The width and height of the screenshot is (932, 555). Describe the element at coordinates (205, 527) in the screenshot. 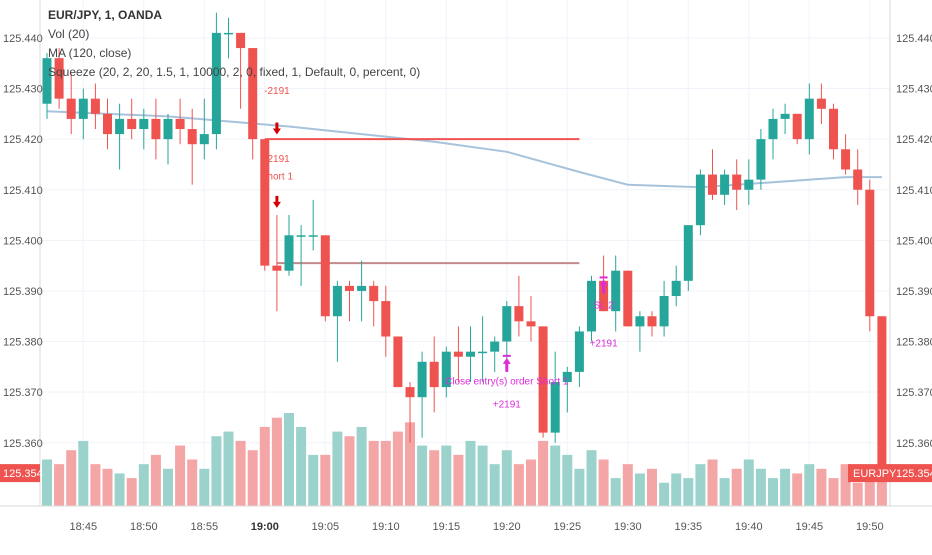

I see `time-tick-label: 18:55` at that location.